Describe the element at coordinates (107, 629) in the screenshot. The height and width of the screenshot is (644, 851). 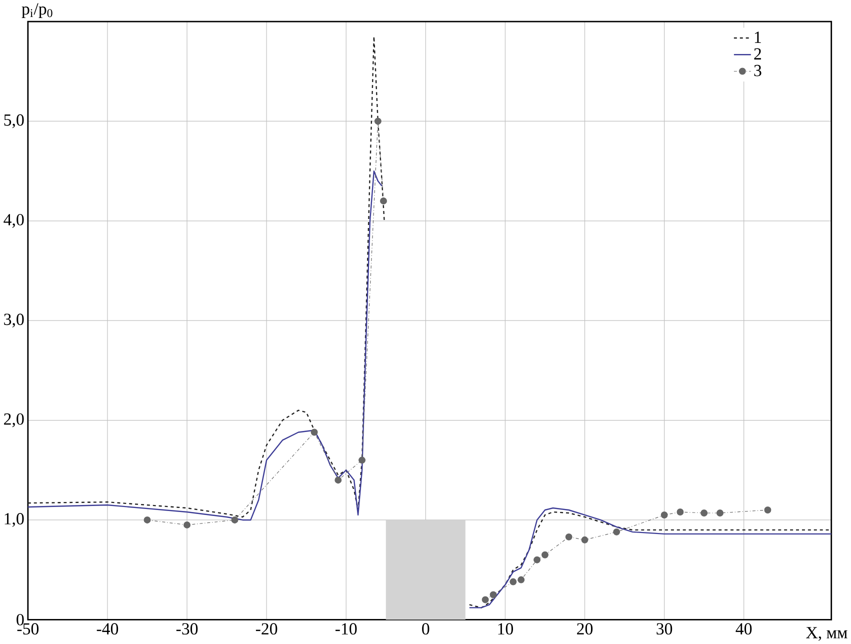
I see `x-tick-label: -40` at that location.